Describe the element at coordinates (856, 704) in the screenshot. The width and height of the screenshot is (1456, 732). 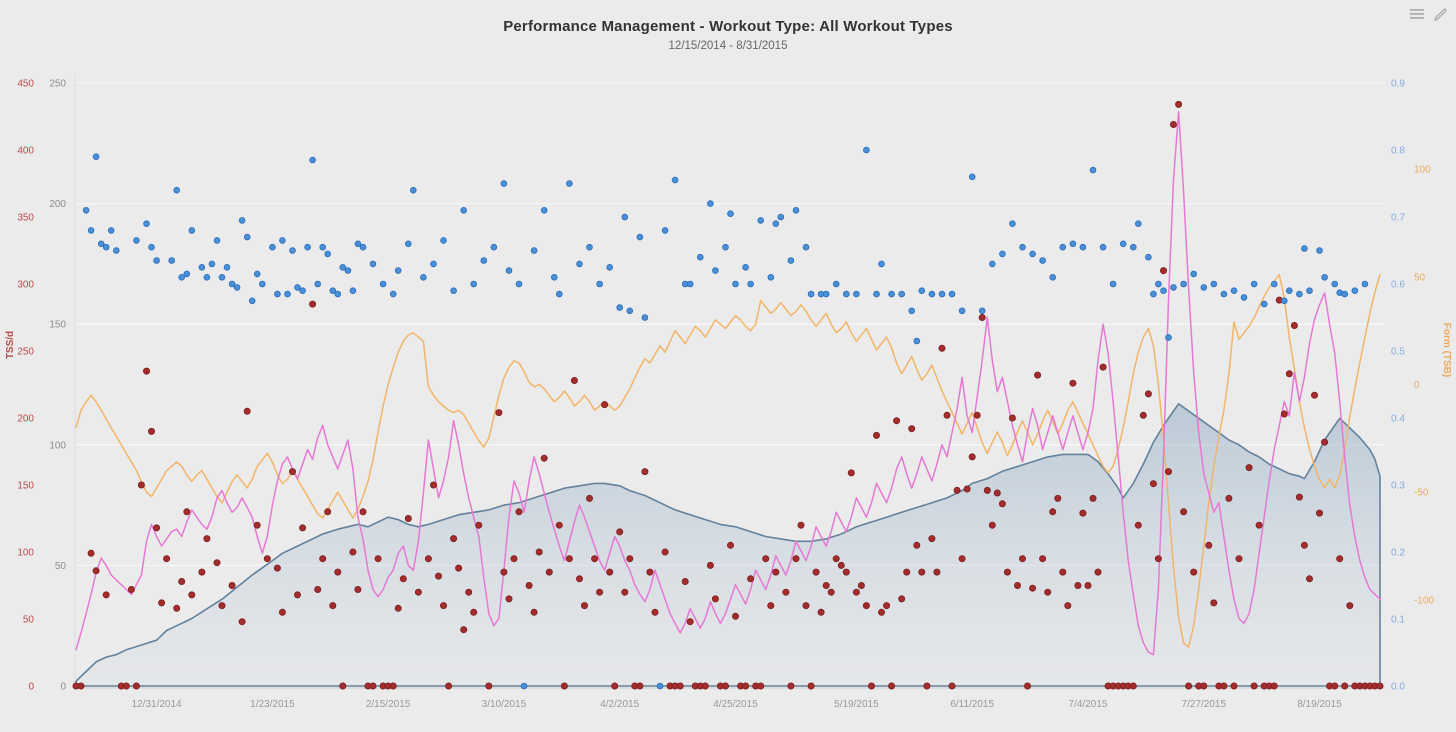
I see `x-tick-label: 5/19/2015` at that location.